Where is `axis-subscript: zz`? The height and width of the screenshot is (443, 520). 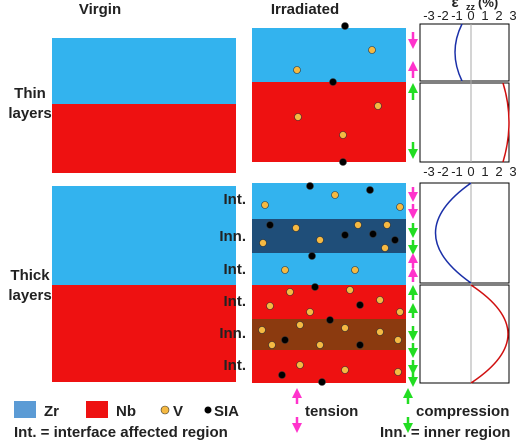
axis-subscript: zz is located at coordinates (471, 7).